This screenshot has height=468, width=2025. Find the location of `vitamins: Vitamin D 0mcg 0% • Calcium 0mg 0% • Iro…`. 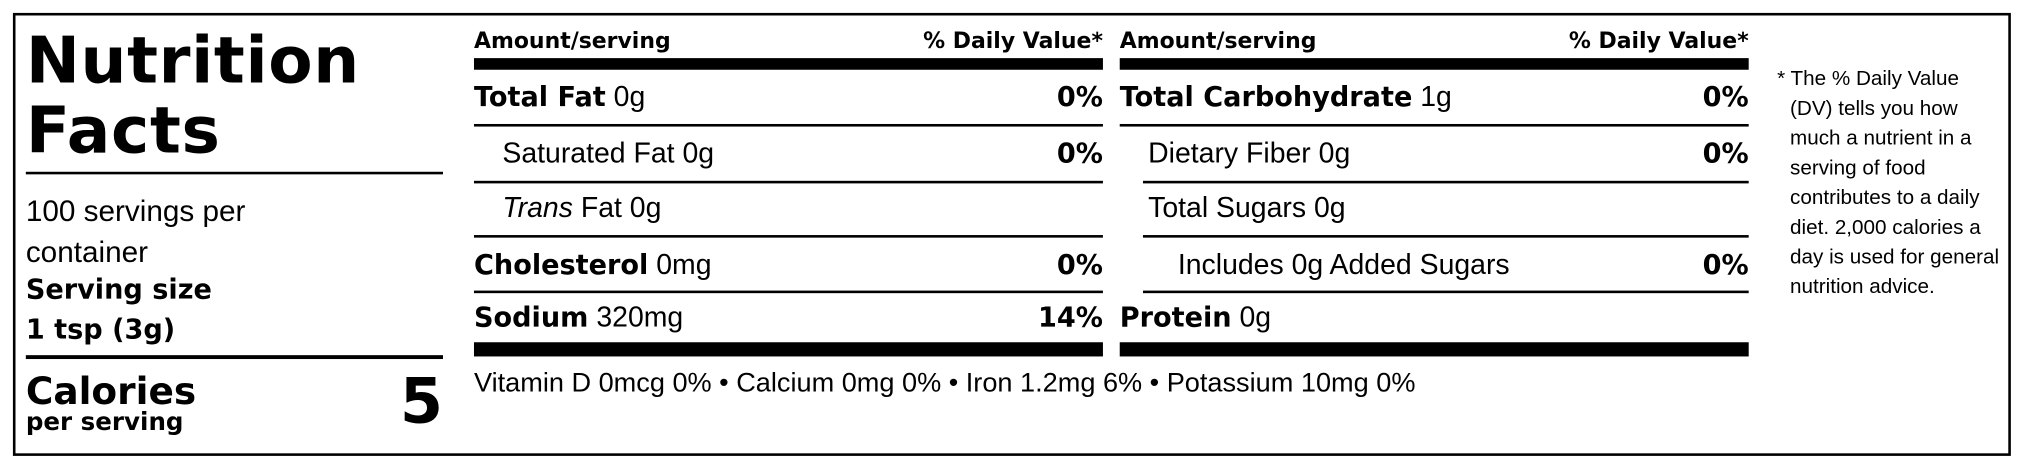

vitamins: Vitamin D 0mcg 0% • Calcium 0mg 0% • Iro… is located at coordinates (944, 383).